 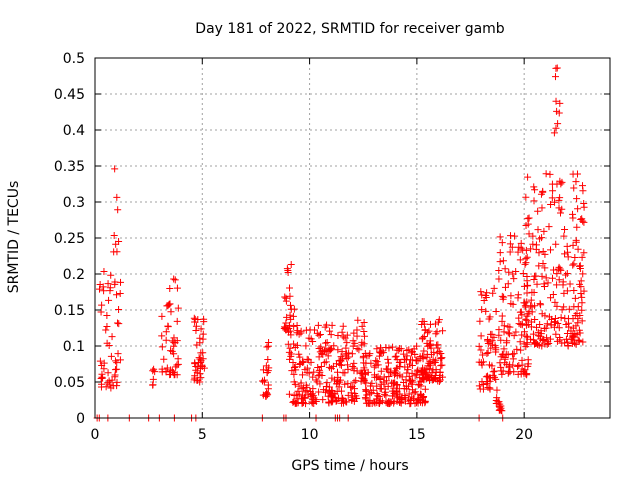 What do you see at coordinates (69, 383) in the screenshot?
I see `y-tick-label: 0.05` at bounding box center [69, 383].